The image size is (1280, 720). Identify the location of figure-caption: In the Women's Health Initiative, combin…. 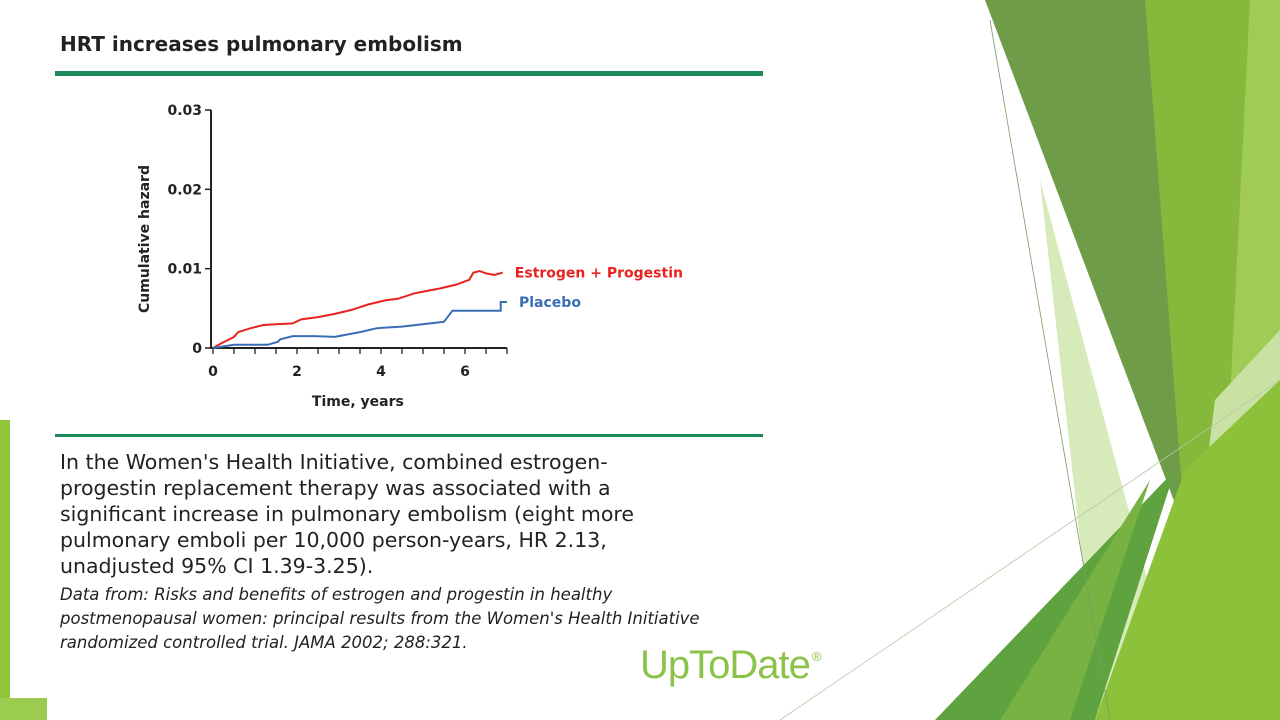
(347, 514).